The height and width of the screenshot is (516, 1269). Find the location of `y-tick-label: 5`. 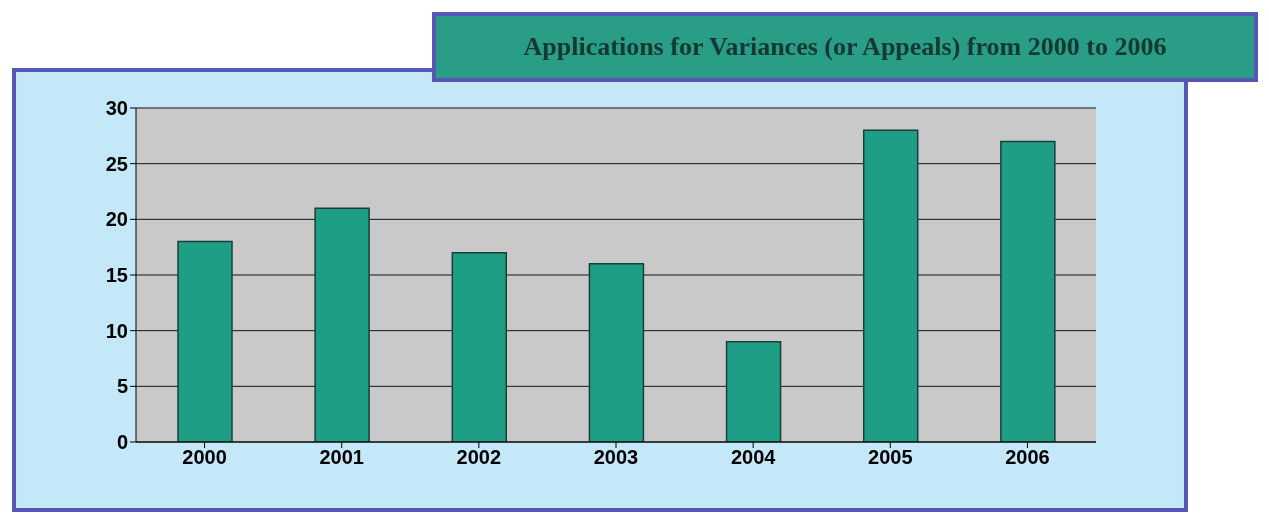

y-tick-label: 5 is located at coordinates (122, 386).